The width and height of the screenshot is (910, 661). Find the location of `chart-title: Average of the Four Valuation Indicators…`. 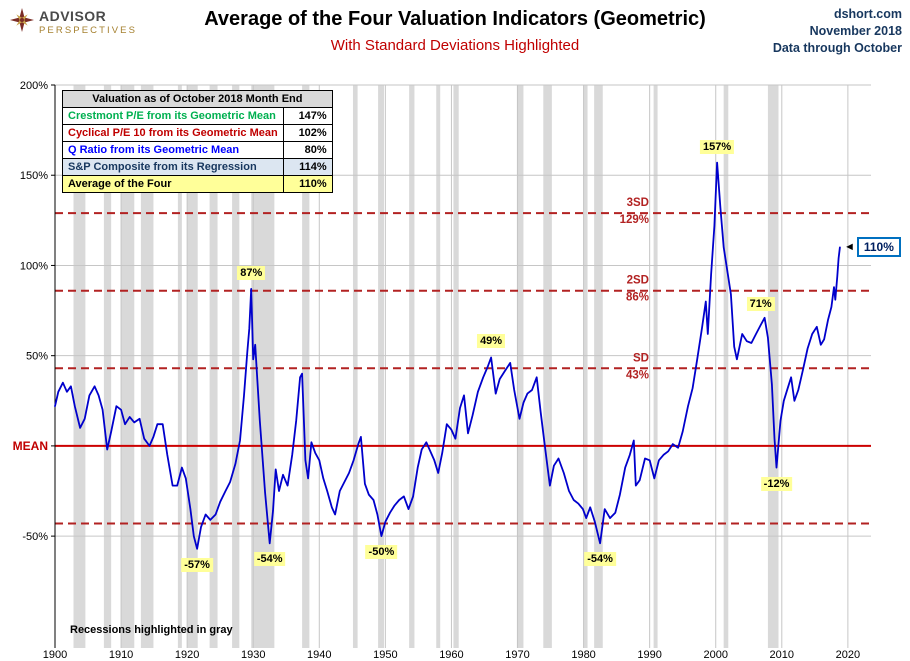

chart-title: Average of the Four Valuation Indicators… is located at coordinates (455, 19).